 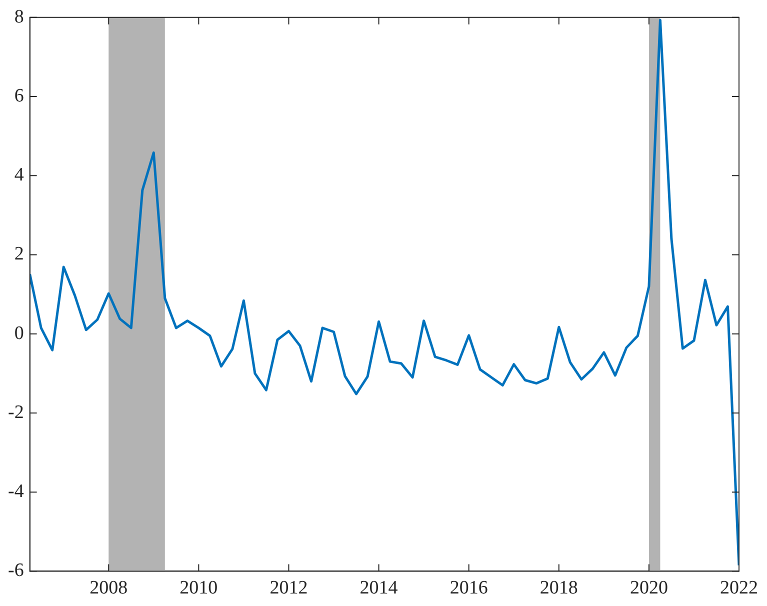 What do you see at coordinates (19, 96) in the screenshot?
I see `y-tick-label: 6` at bounding box center [19, 96].